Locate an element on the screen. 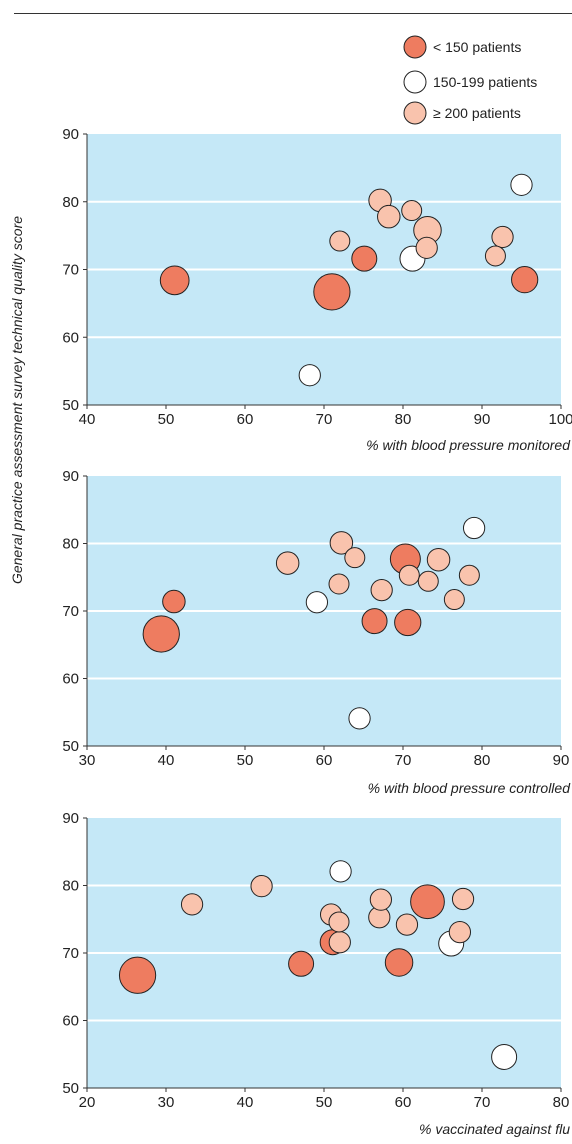 The image size is (572, 1144). top-rule is located at coordinates (293, 13).